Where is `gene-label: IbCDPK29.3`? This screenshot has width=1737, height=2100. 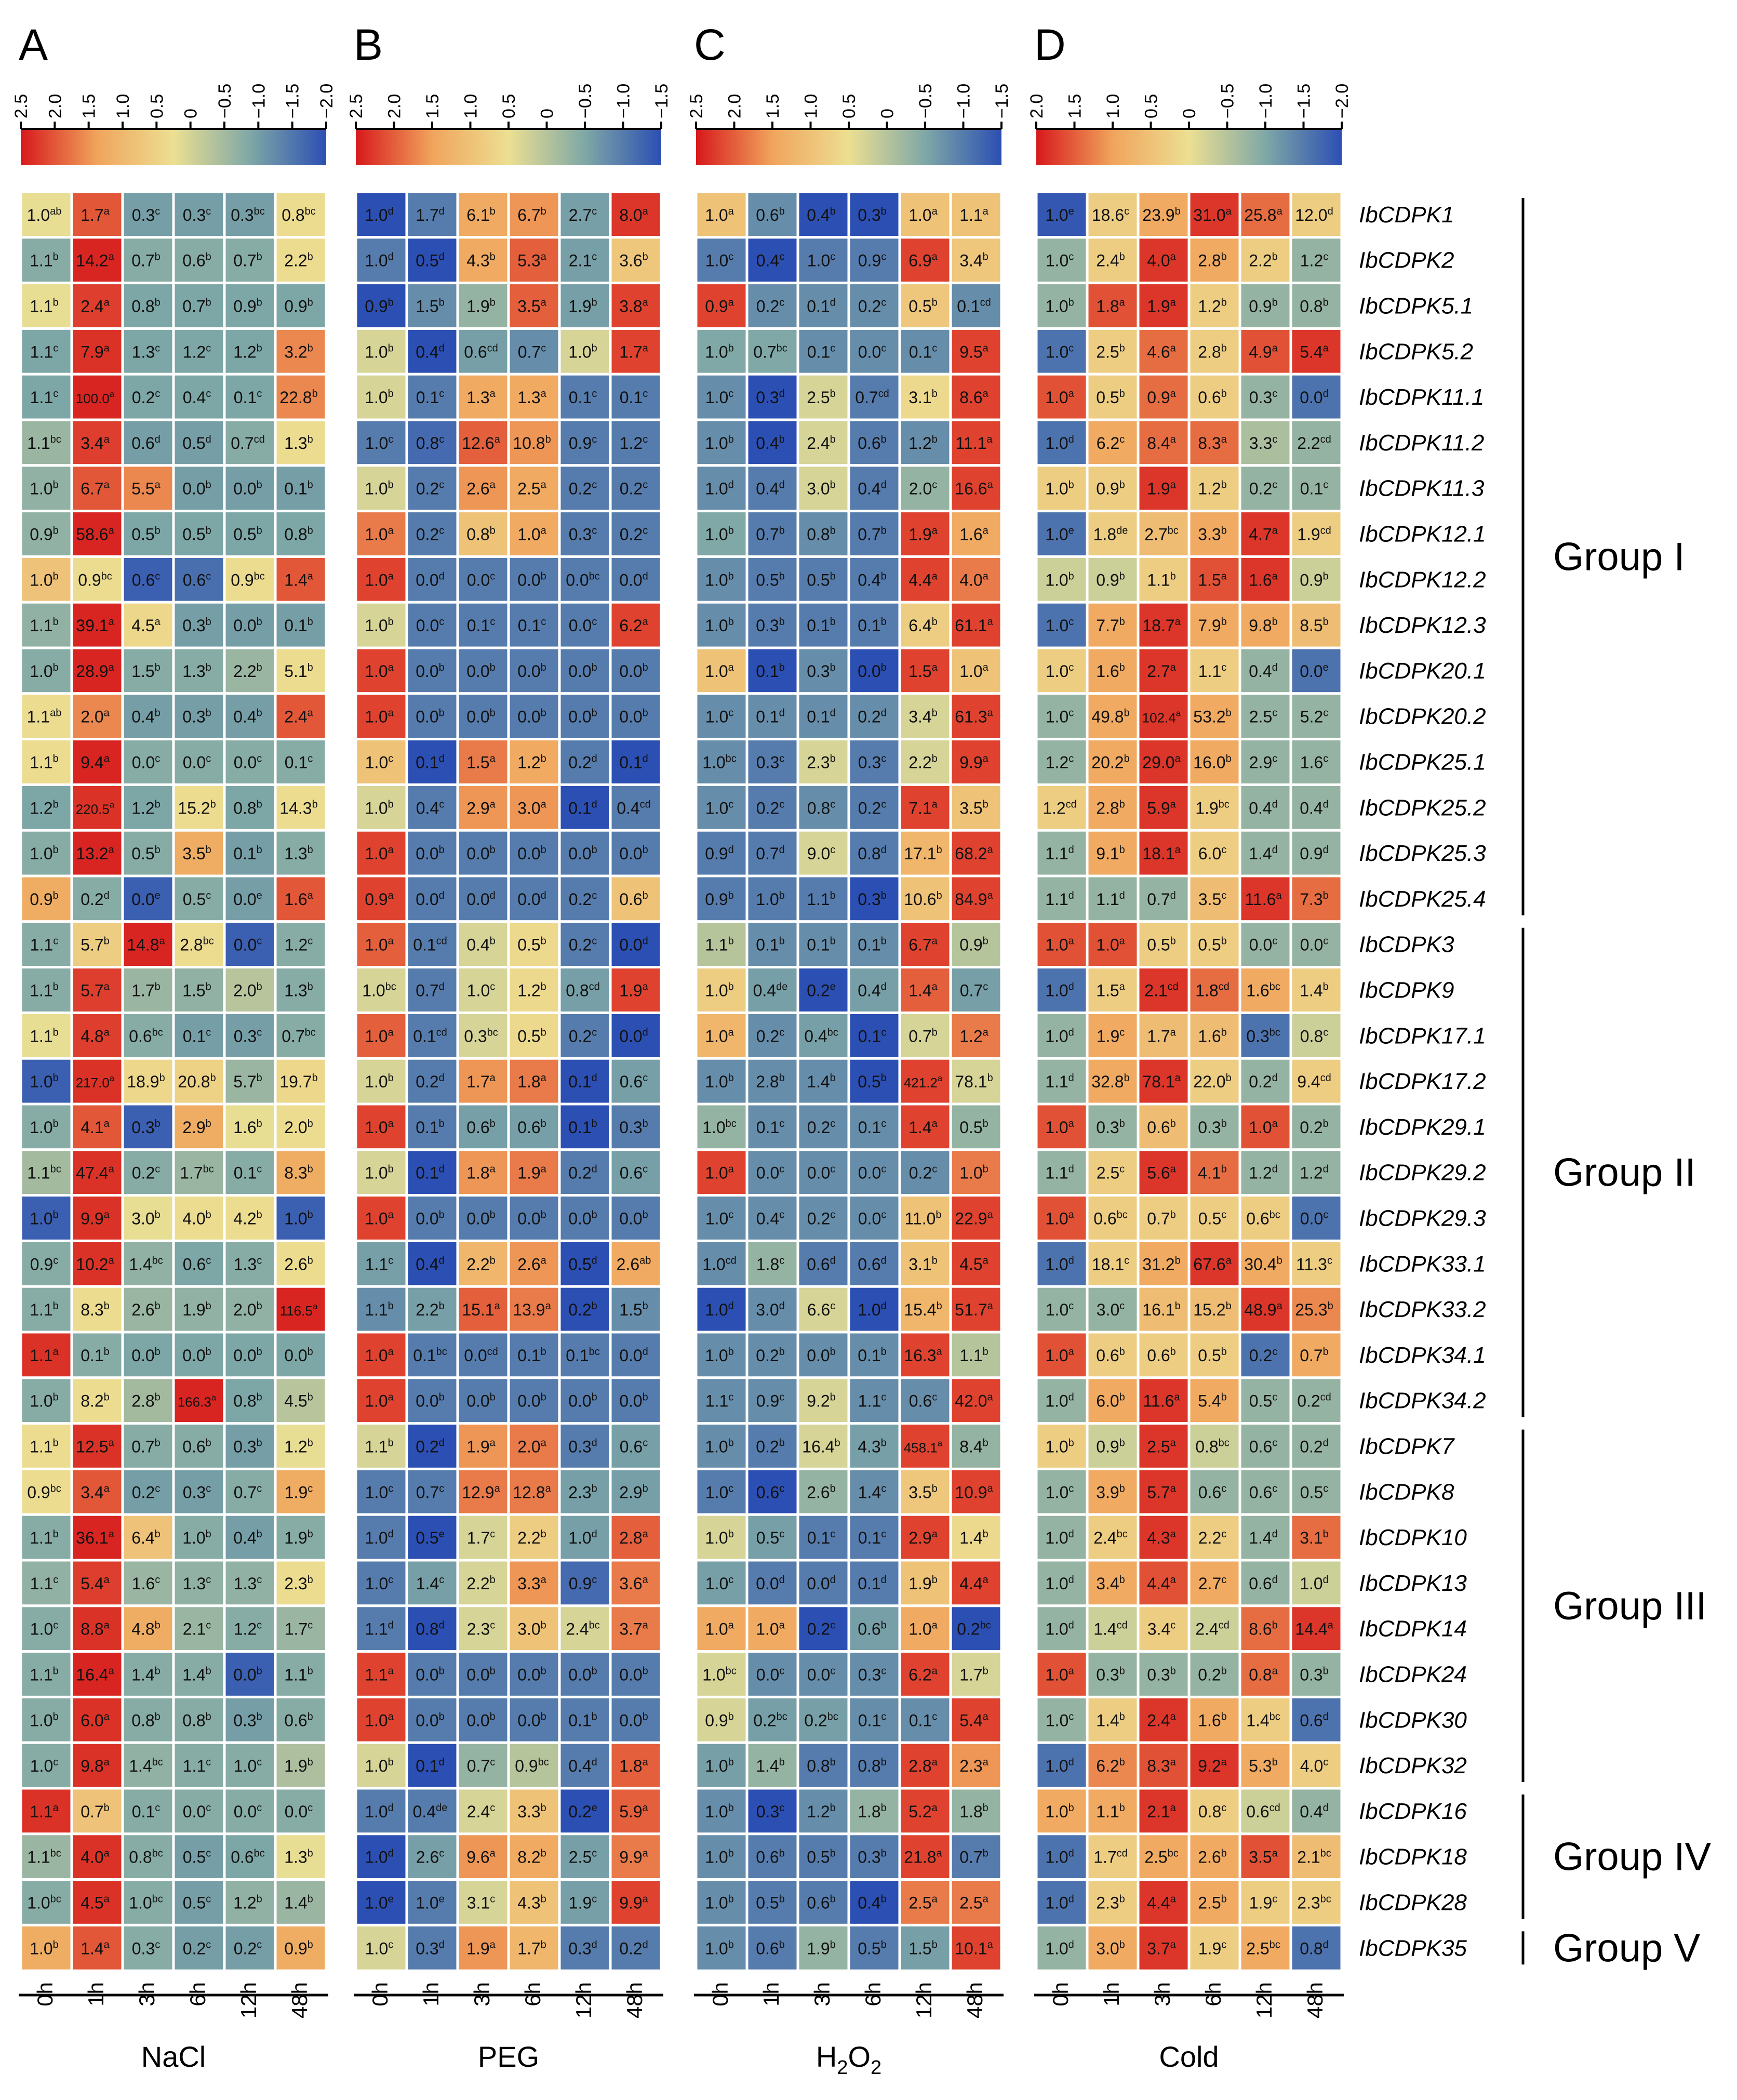 gene-label: IbCDPK29.3 is located at coordinates (1423, 1218).